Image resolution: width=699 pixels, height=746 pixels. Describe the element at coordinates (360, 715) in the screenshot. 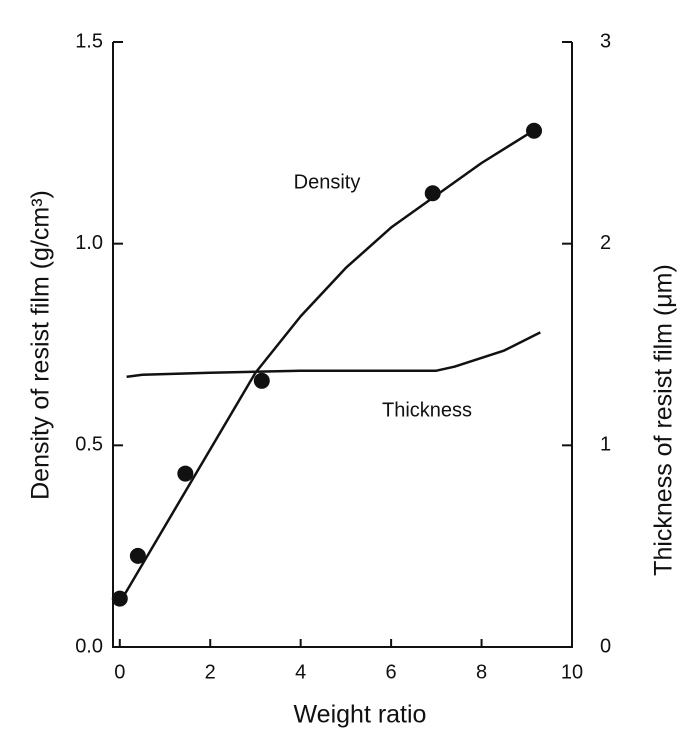

I see `x-axis-title: Weight ratio` at that location.